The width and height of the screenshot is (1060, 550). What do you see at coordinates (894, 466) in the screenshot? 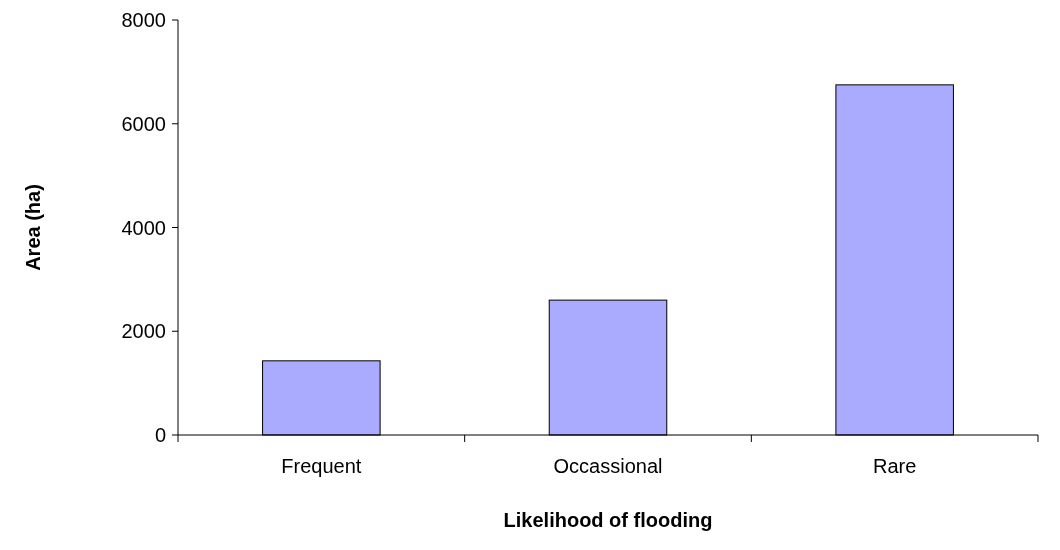
I see `x-tick-label: Rare` at bounding box center [894, 466].